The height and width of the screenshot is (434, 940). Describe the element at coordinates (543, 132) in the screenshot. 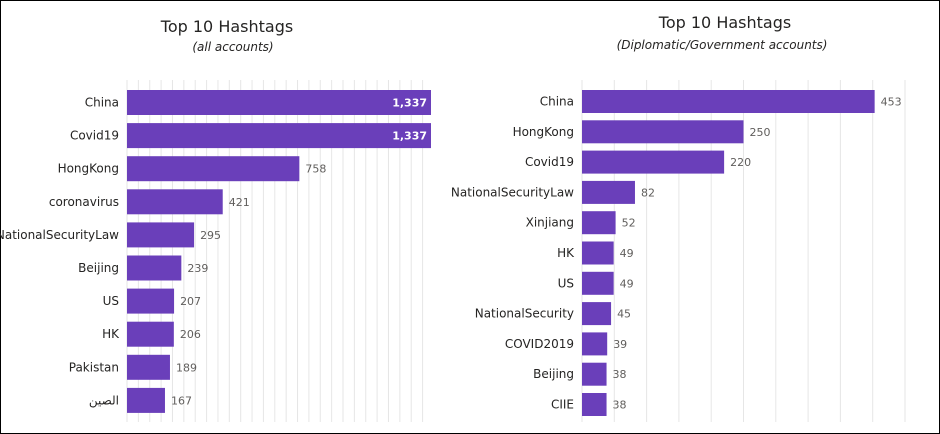

I see `category-label-dip-1: HongKong` at that location.